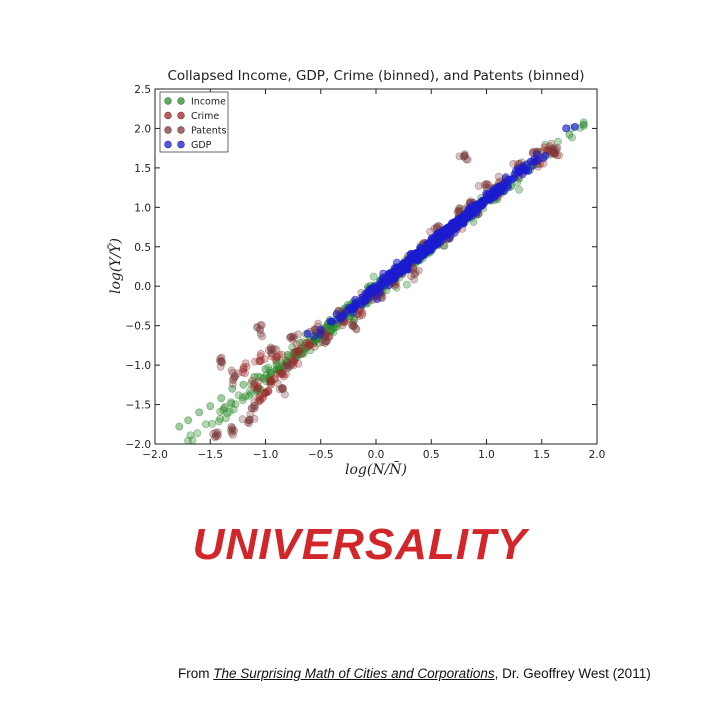 The height and width of the screenshot is (720, 720). Describe the element at coordinates (139, 406) in the screenshot. I see `y-tick-label: −1.5` at that location.